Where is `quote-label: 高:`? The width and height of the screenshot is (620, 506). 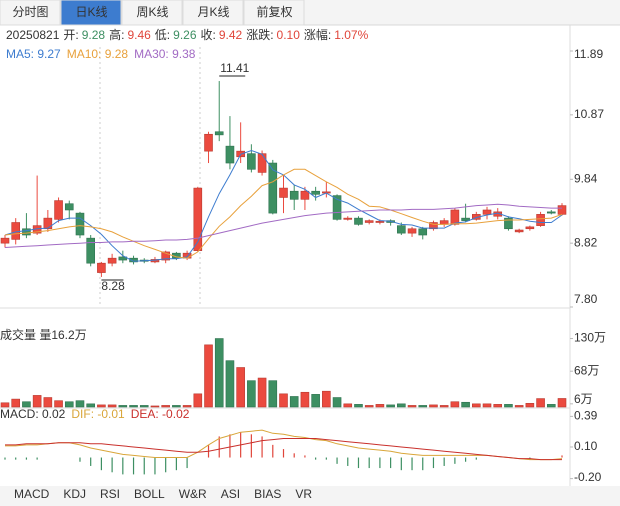
quote-label: 高: is located at coordinates (116, 34).